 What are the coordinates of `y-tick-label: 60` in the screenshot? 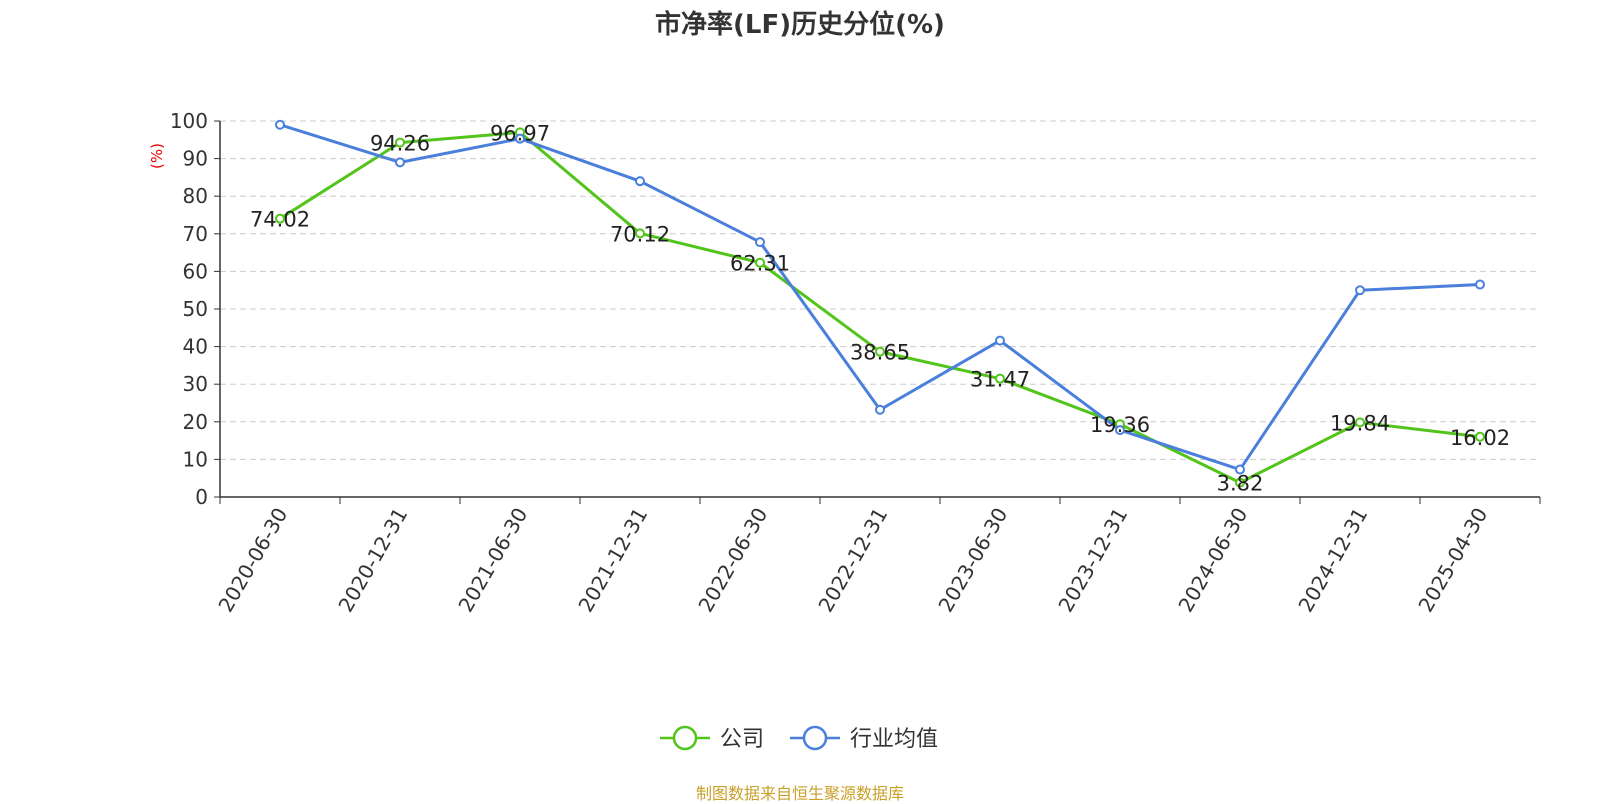 It's located at (195, 271).